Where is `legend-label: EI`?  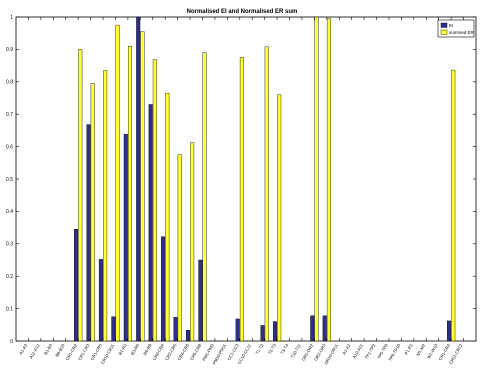
legend-label: EI is located at coordinates (451, 25).